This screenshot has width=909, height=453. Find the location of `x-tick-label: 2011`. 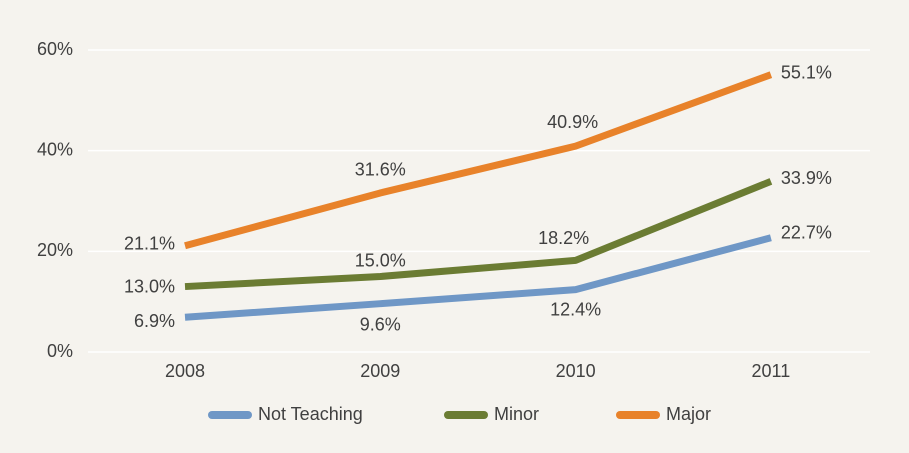

x-tick-label: 2011 is located at coordinates (771, 371).